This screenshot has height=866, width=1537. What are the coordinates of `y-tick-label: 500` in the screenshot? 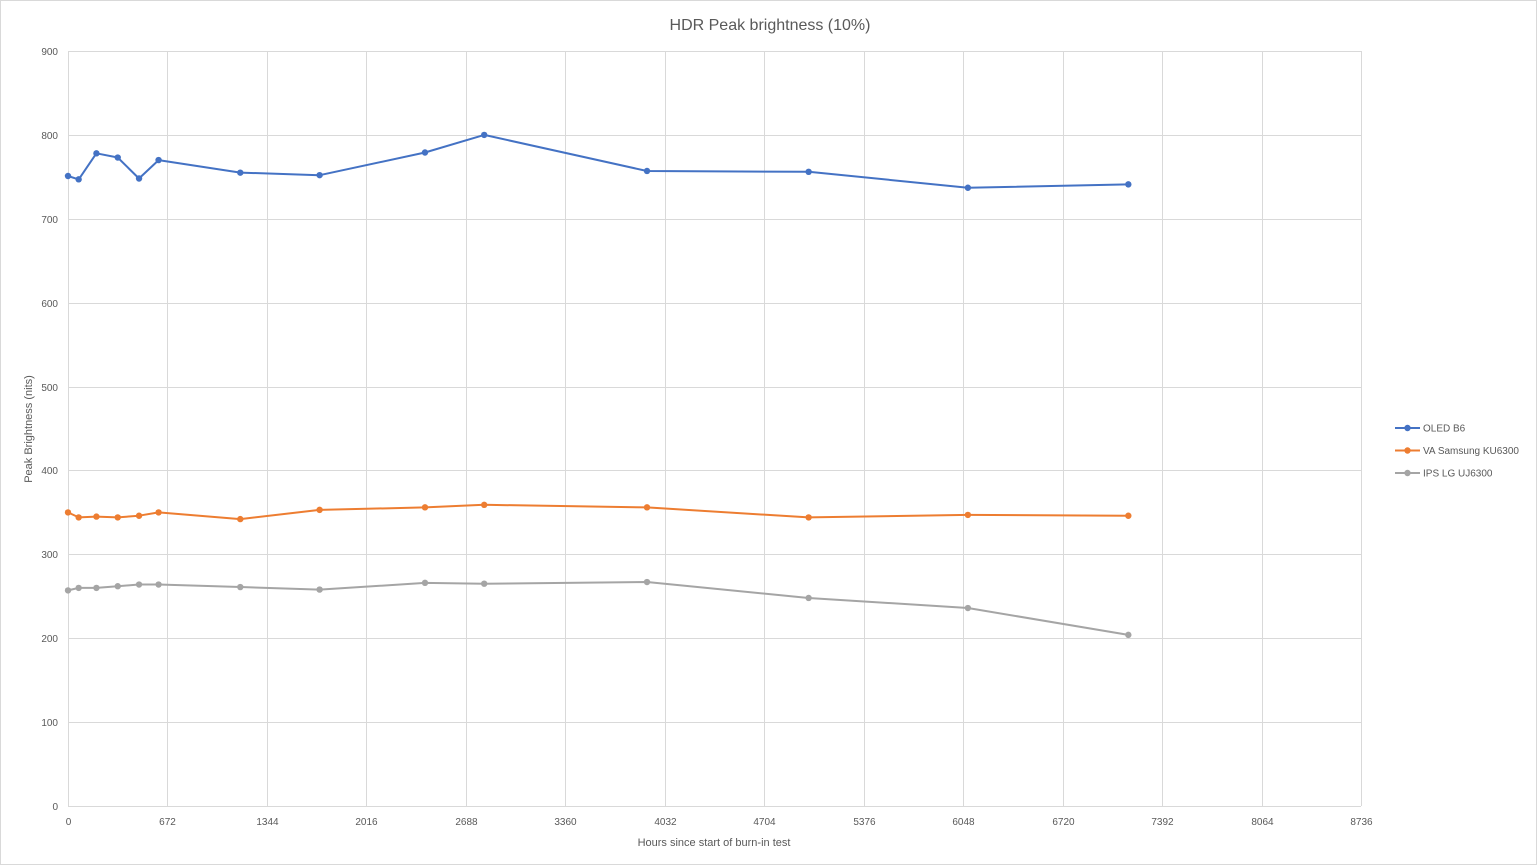 It's located at (49, 388).